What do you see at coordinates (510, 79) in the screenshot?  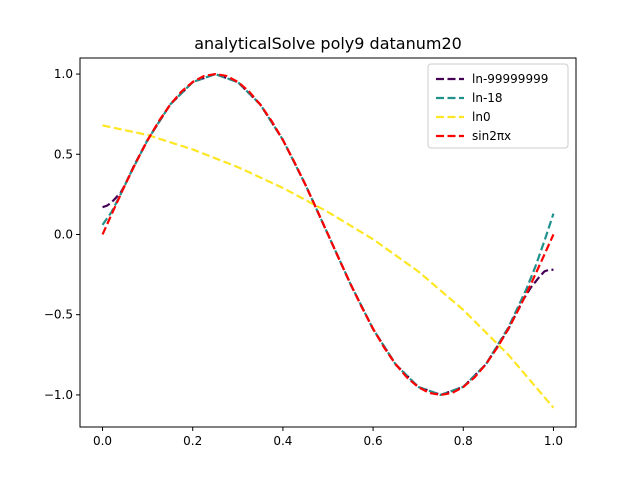 I see `legend-label: ln-99999999` at bounding box center [510, 79].